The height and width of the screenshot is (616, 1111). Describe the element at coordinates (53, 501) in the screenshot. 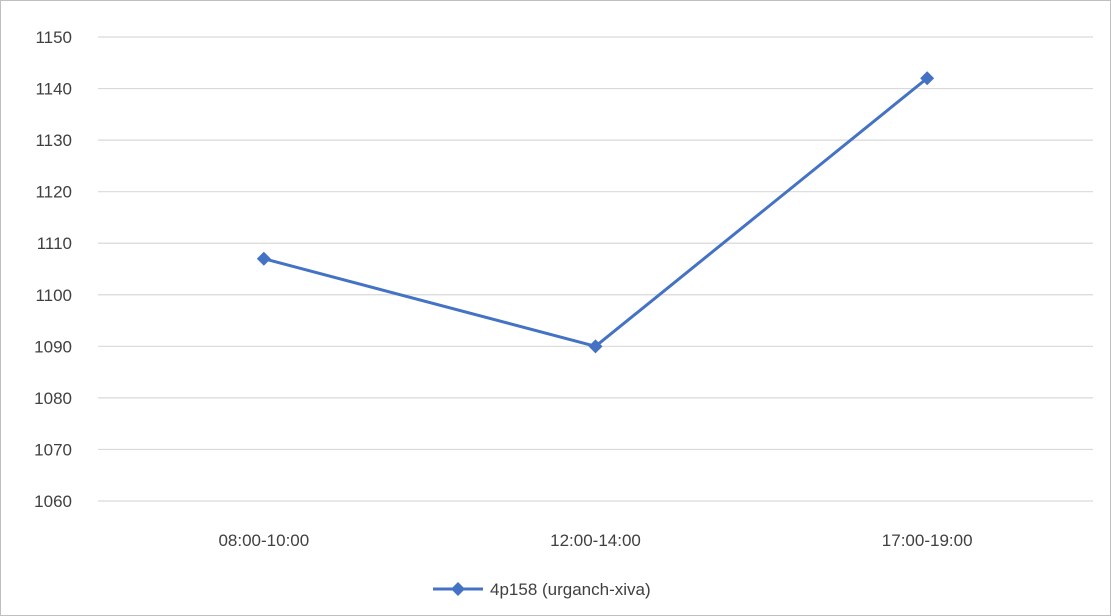

I see `y-tick-label: 1060` at that location.